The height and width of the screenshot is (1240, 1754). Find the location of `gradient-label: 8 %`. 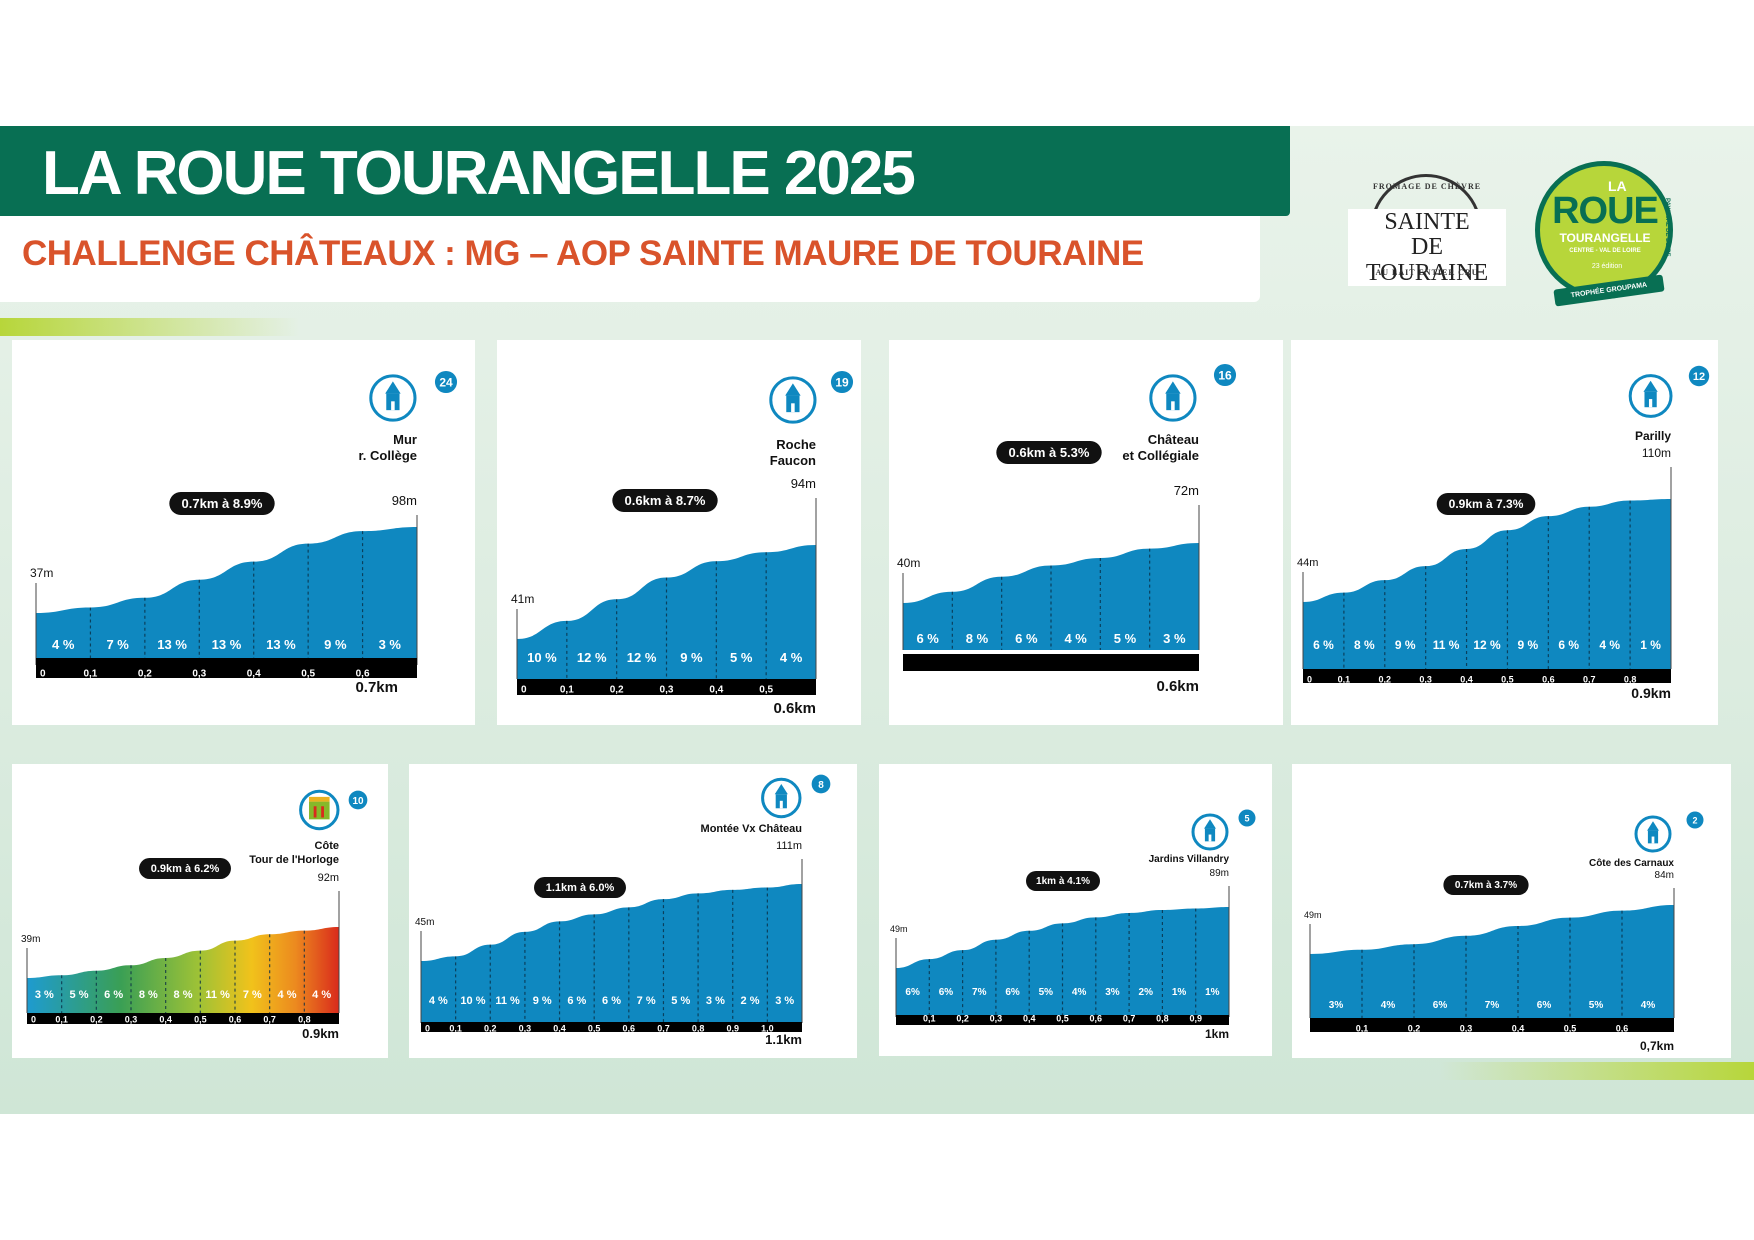

gradient-label: 8 % is located at coordinates (183, 995).